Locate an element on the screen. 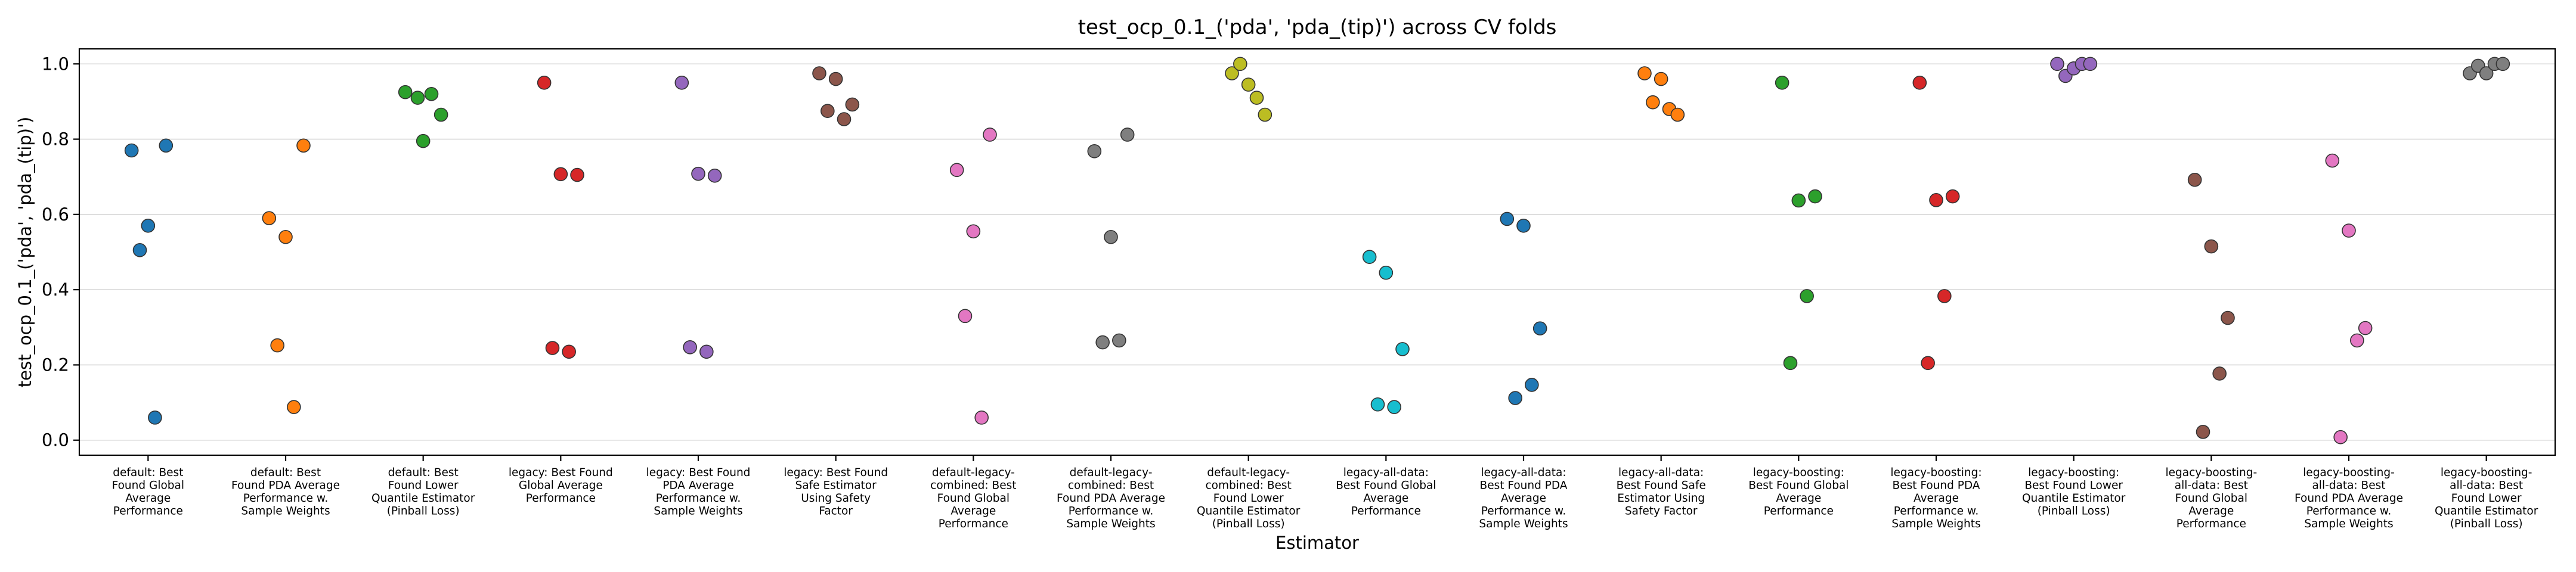 The width and height of the screenshot is (2576, 572). x-tick-label-line: (Pinball Loss) is located at coordinates (1248, 524).